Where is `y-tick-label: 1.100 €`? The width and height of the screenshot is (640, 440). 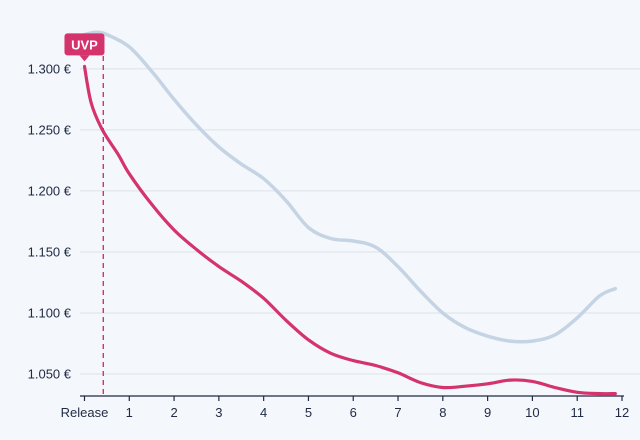
y-tick-label: 1.100 € is located at coordinates (50, 312).